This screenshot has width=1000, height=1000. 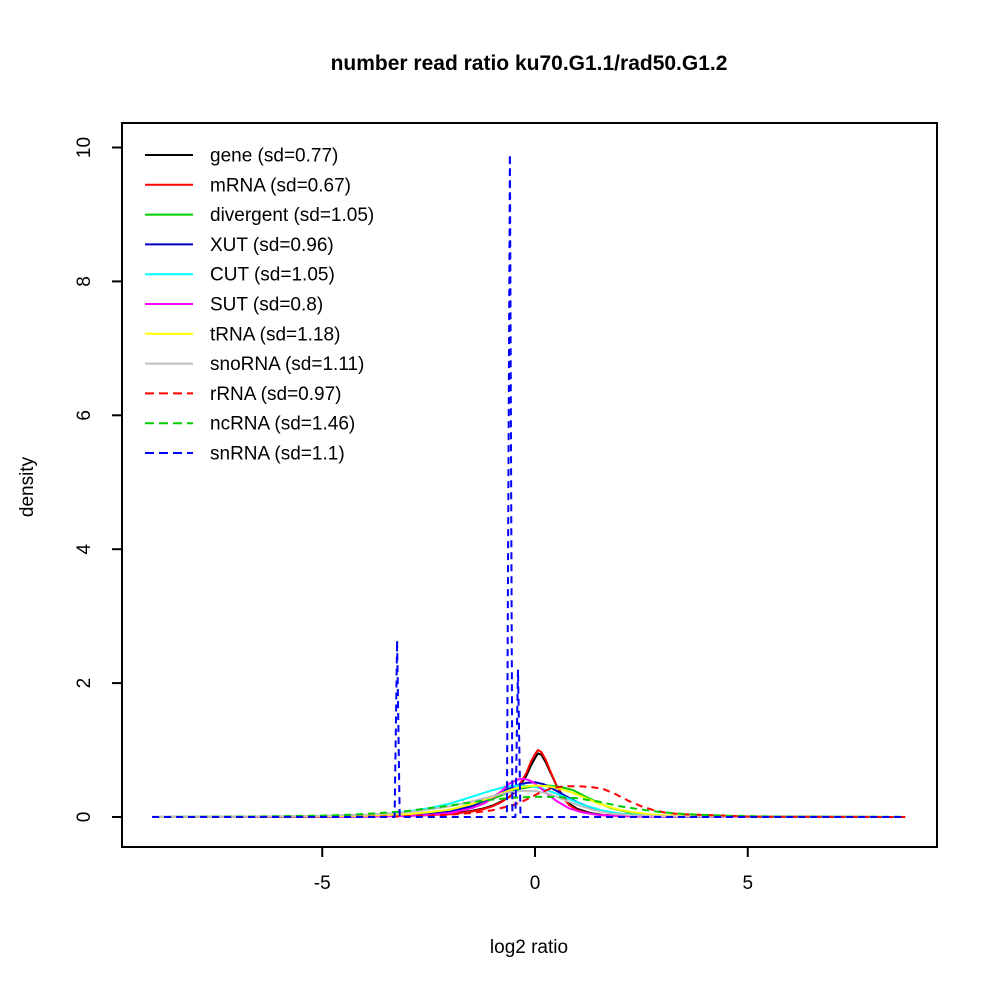 What do you see at coordinates (27, 486) in the screenshot?
I see `y-axis-label: density` at bounding box center [27, 486].